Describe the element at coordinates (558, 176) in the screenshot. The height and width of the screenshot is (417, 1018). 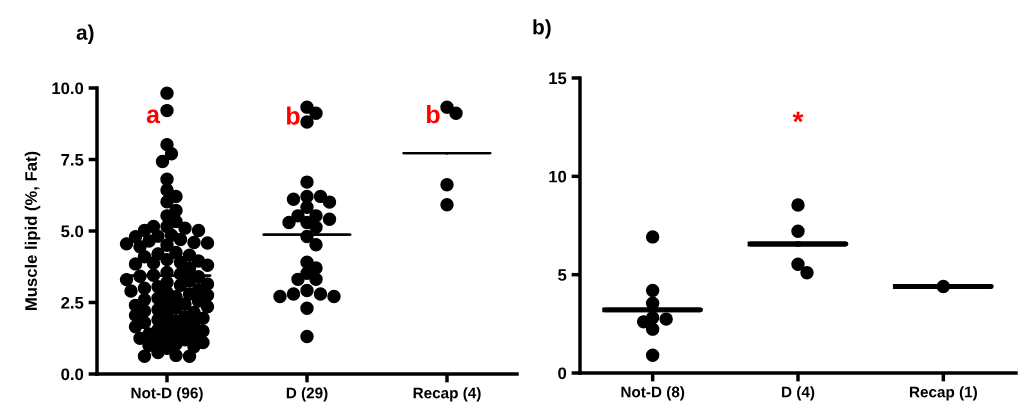
I see `y-tick-label: 10` at that location.